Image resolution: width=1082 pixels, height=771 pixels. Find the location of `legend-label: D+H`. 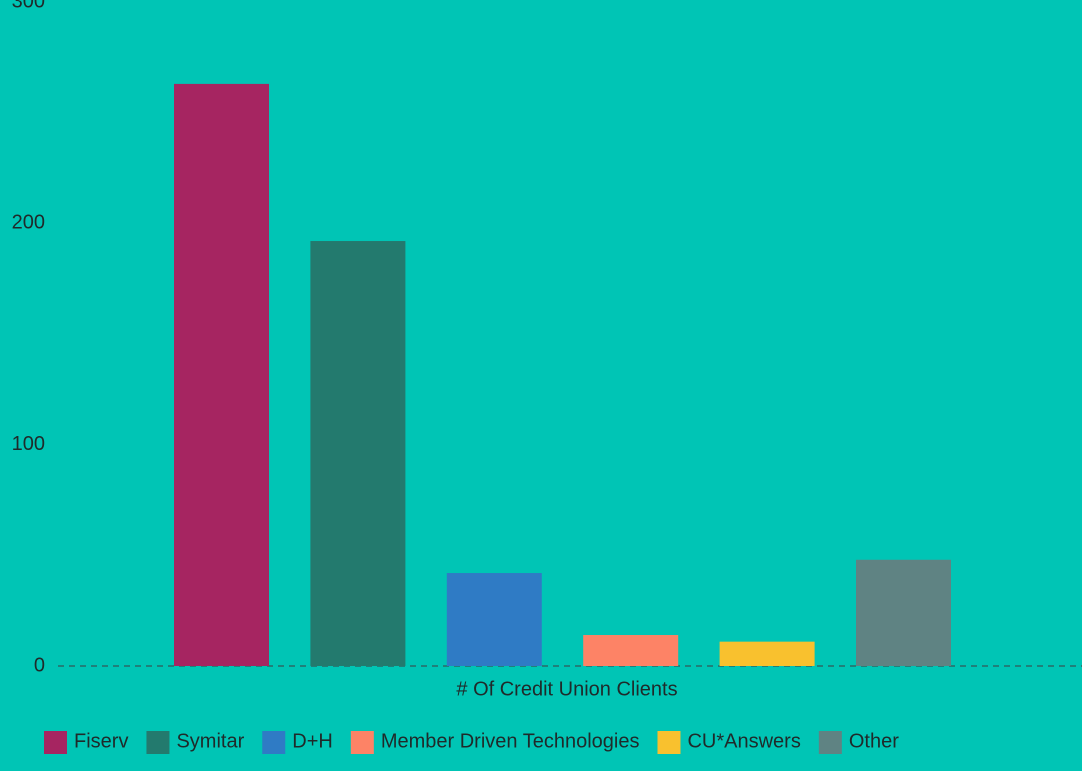

legend-label: D+H is located at coordinates (312, 741).